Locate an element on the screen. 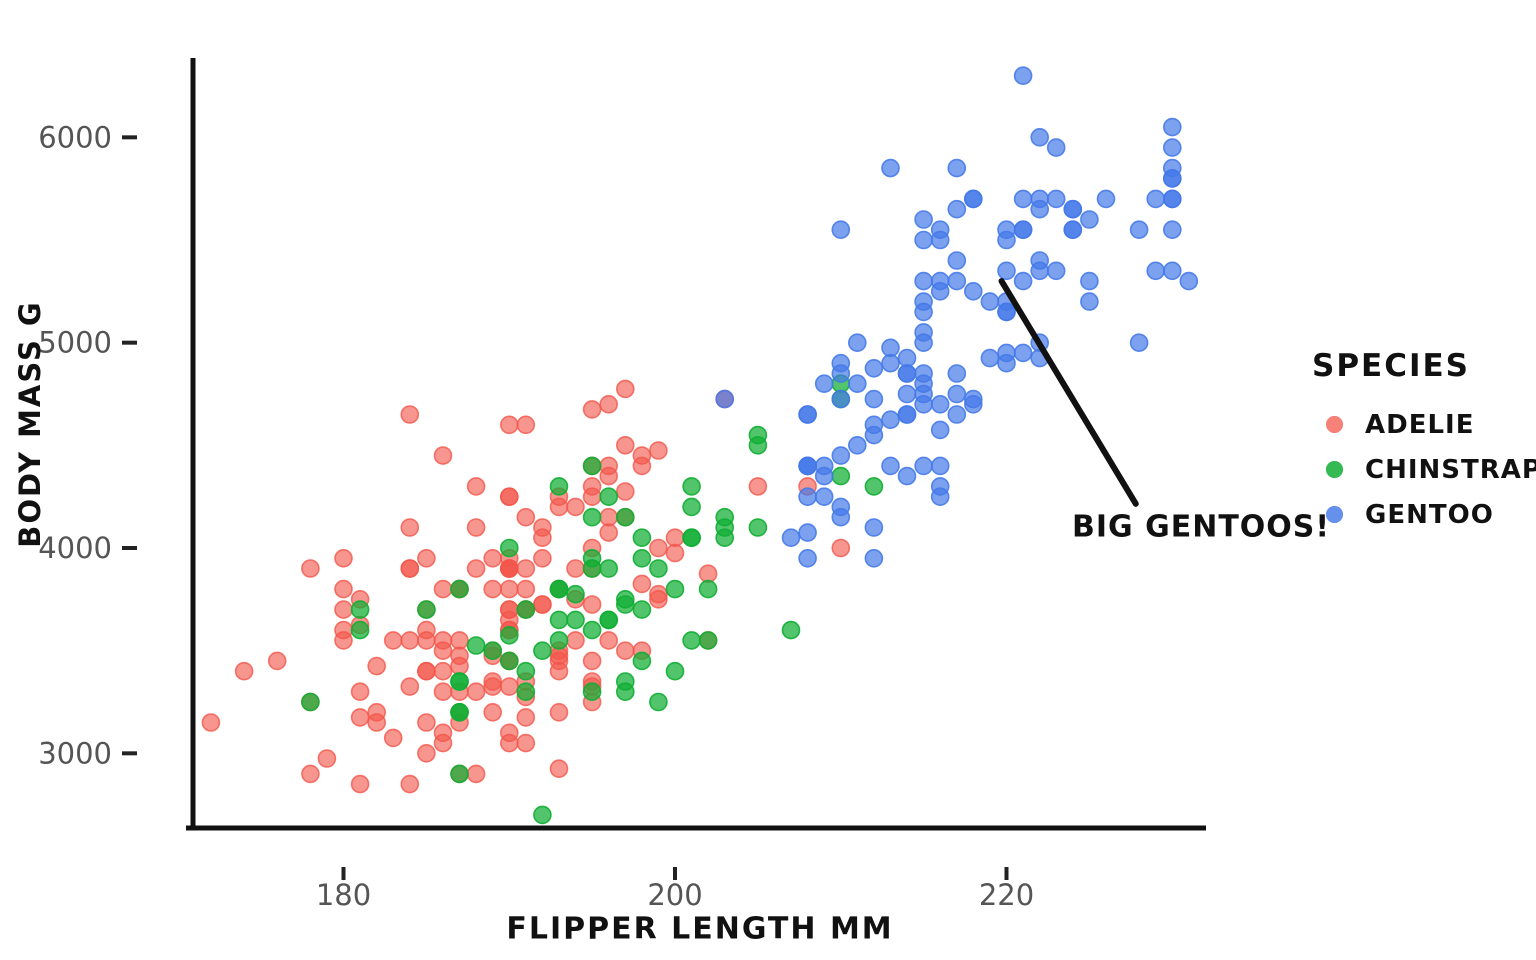  gentoo-swatch-icon is located at coordinates (1334, 514).